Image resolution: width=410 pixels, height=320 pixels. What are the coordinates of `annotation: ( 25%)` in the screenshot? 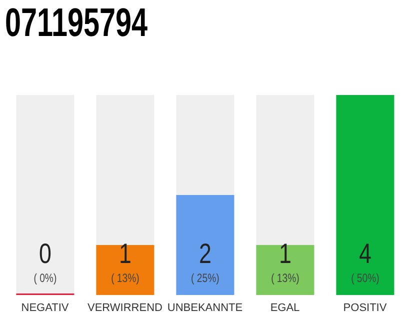 It's located at (205, 279).